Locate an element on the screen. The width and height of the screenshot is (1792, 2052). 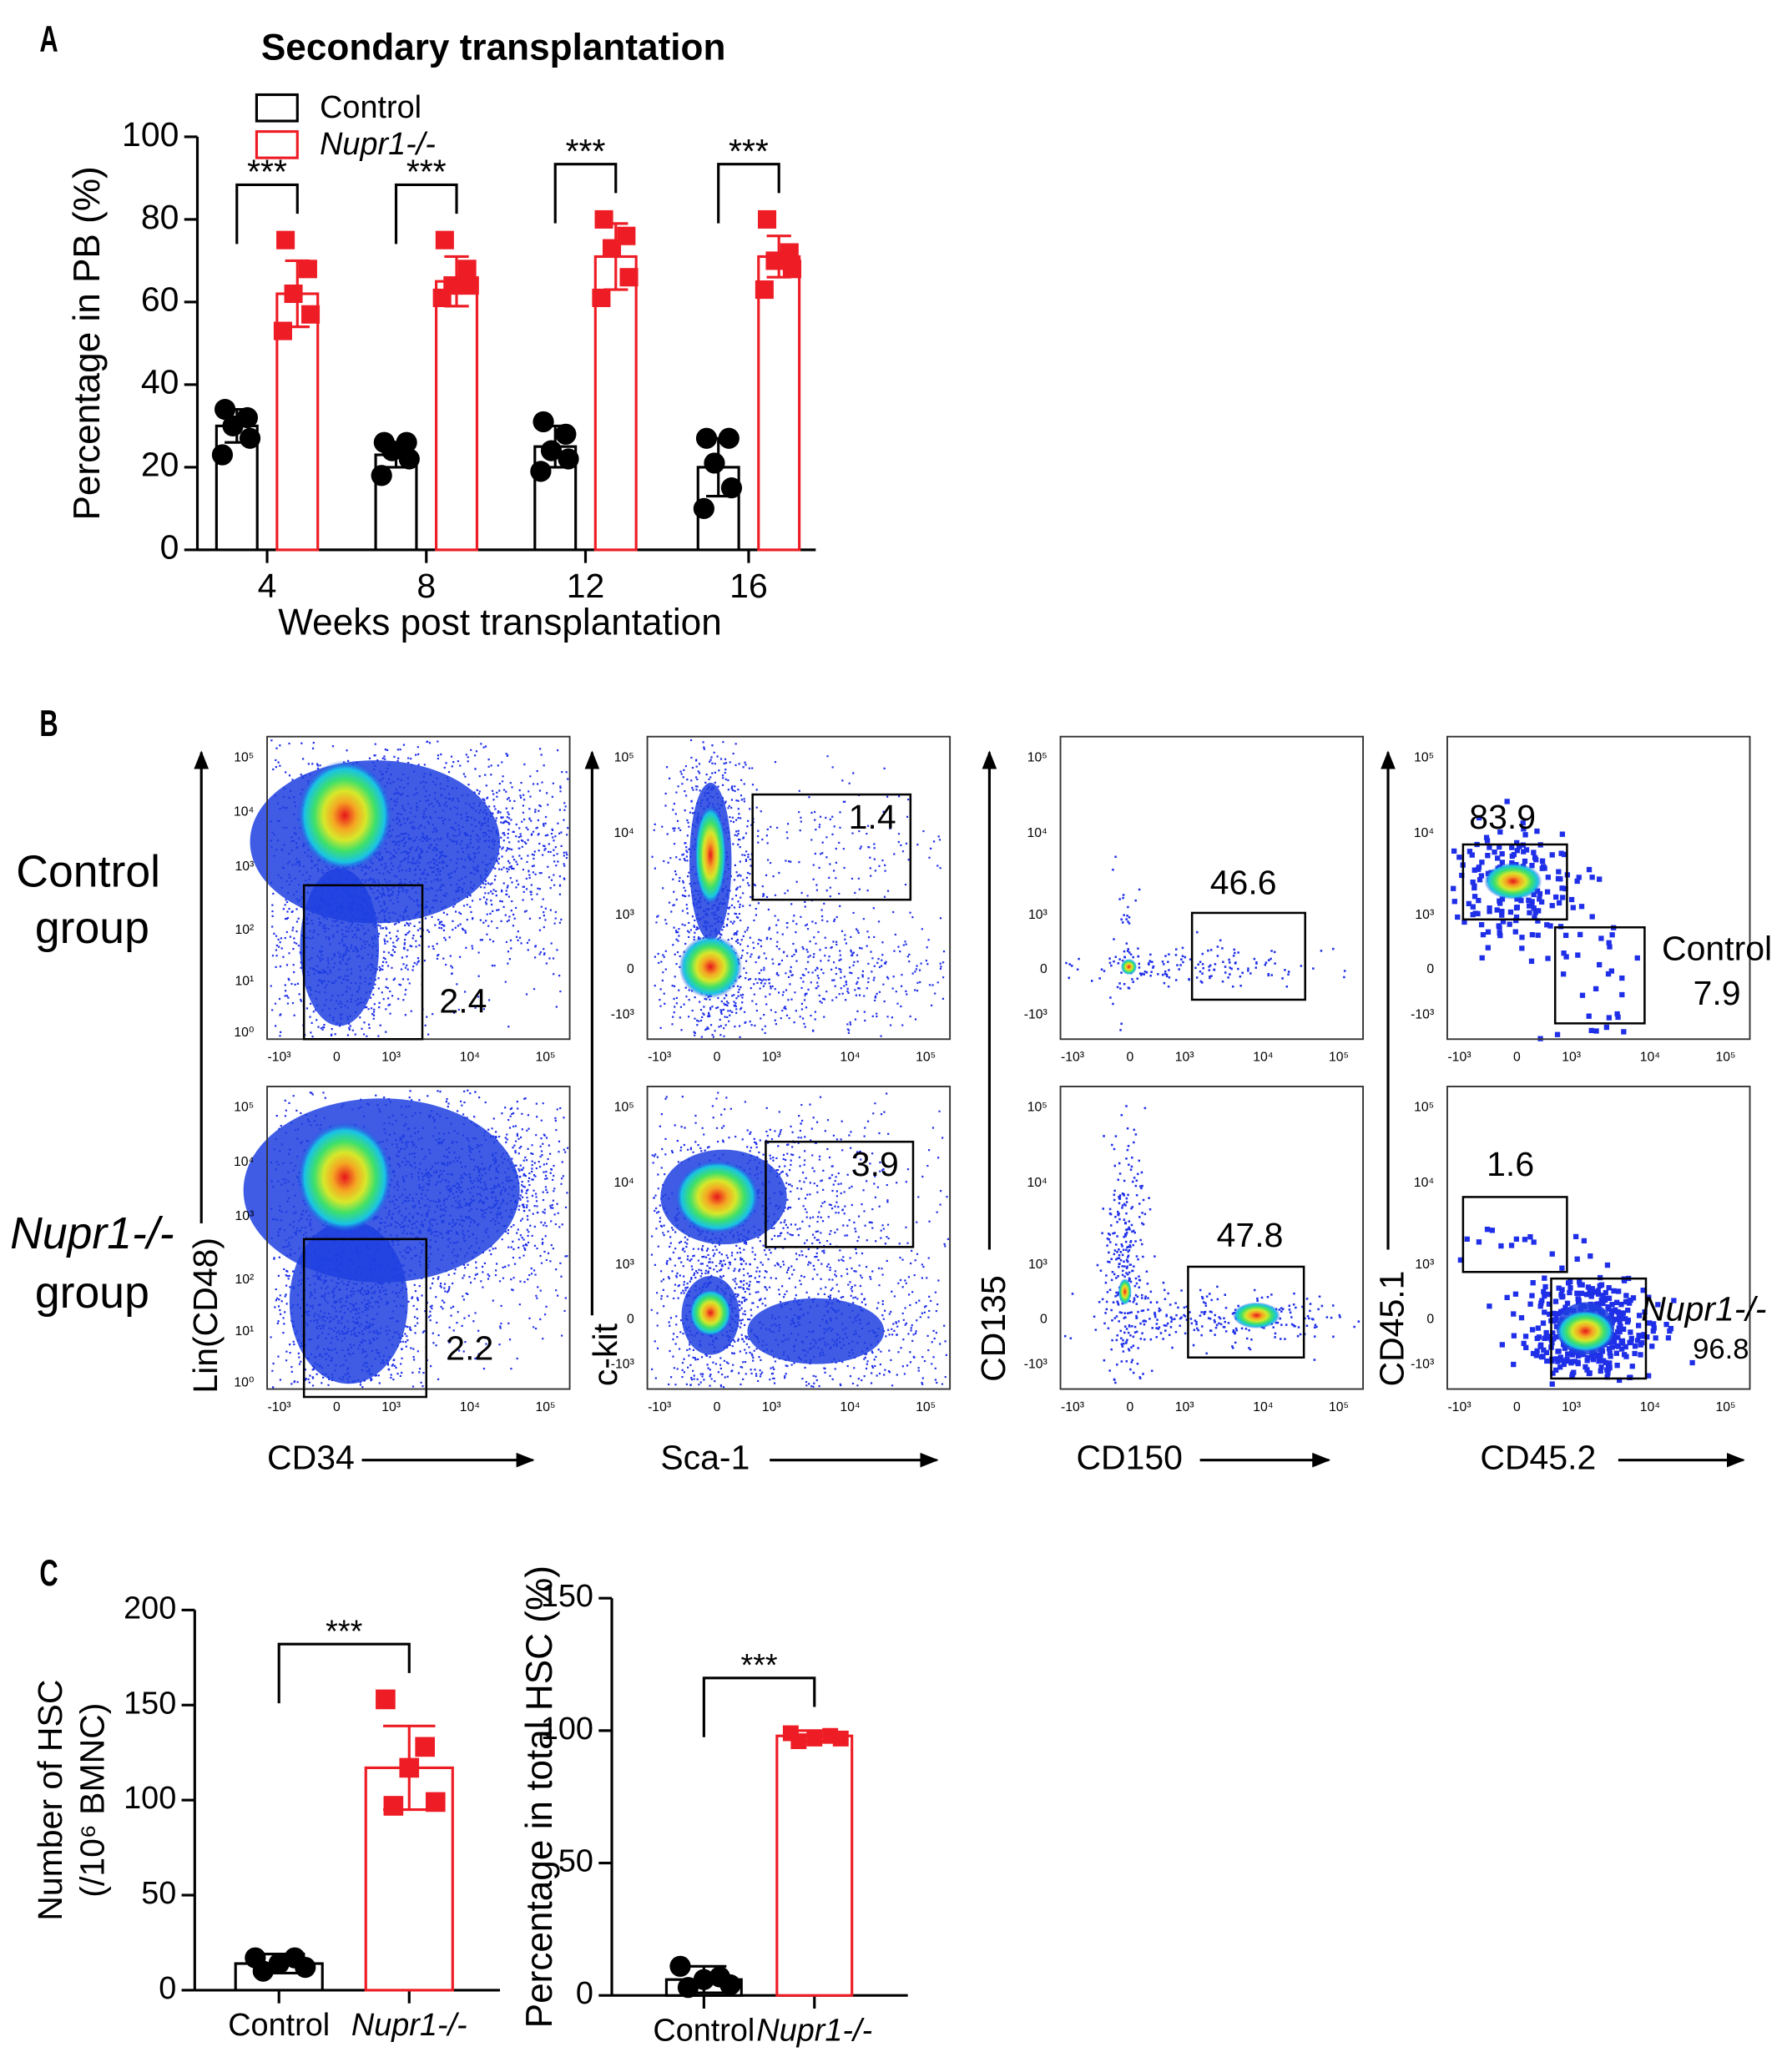
y-tick-label: 10¹ is located at coordinates (245, 1332).